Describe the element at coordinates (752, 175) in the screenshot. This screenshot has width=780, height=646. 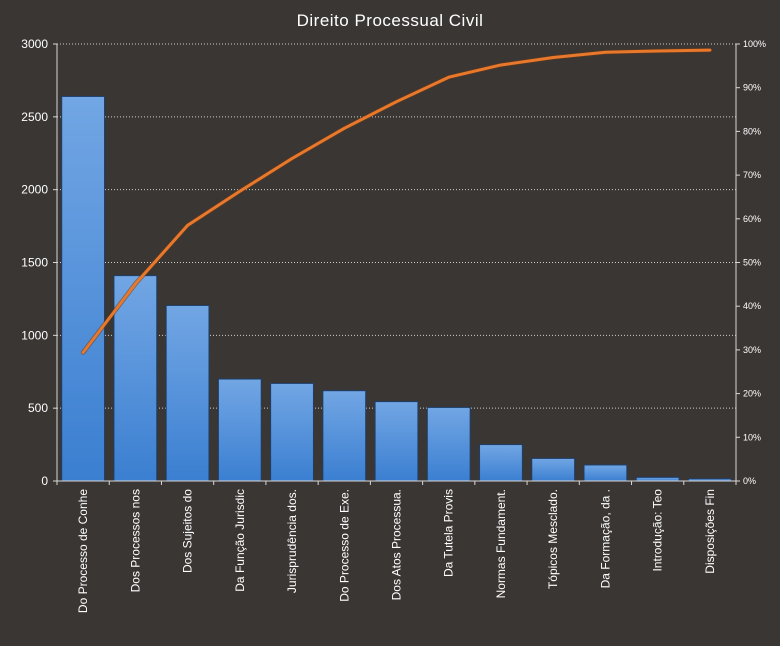
I see `y2-tick-label: 70%` at that location.